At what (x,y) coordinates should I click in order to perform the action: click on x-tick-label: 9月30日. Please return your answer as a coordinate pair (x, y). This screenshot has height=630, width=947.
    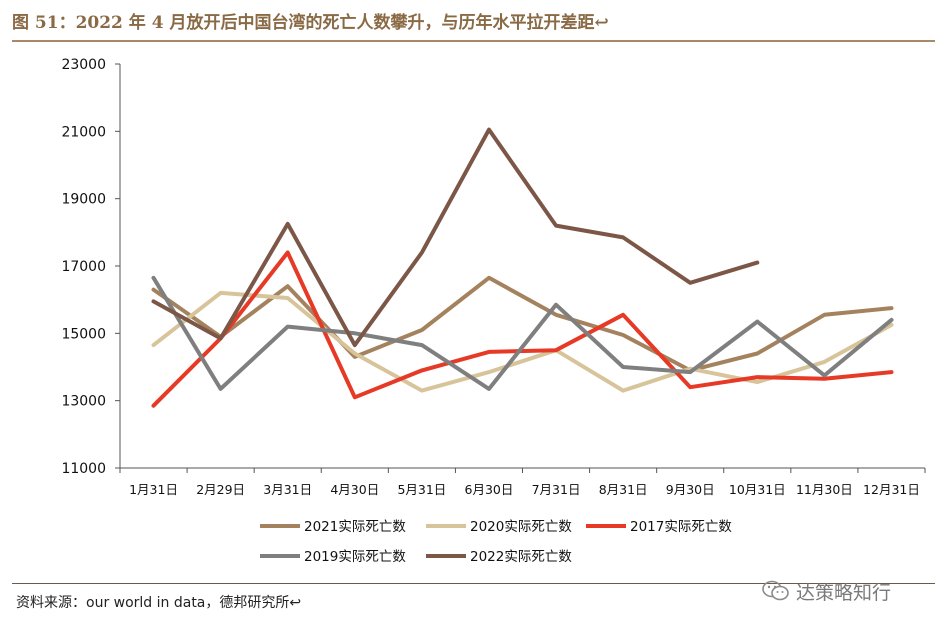
    Looking at the image, I should click on (690, 489).